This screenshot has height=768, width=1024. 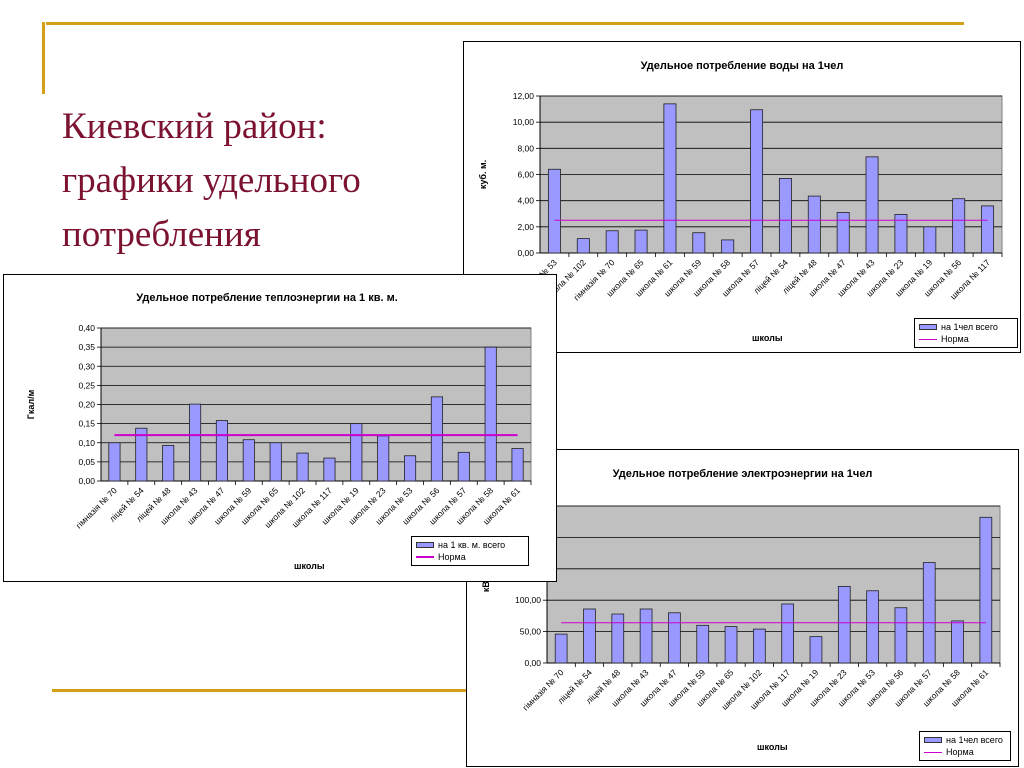 I want to click on y-axis-title: кВт, so click(x=486, y=584).